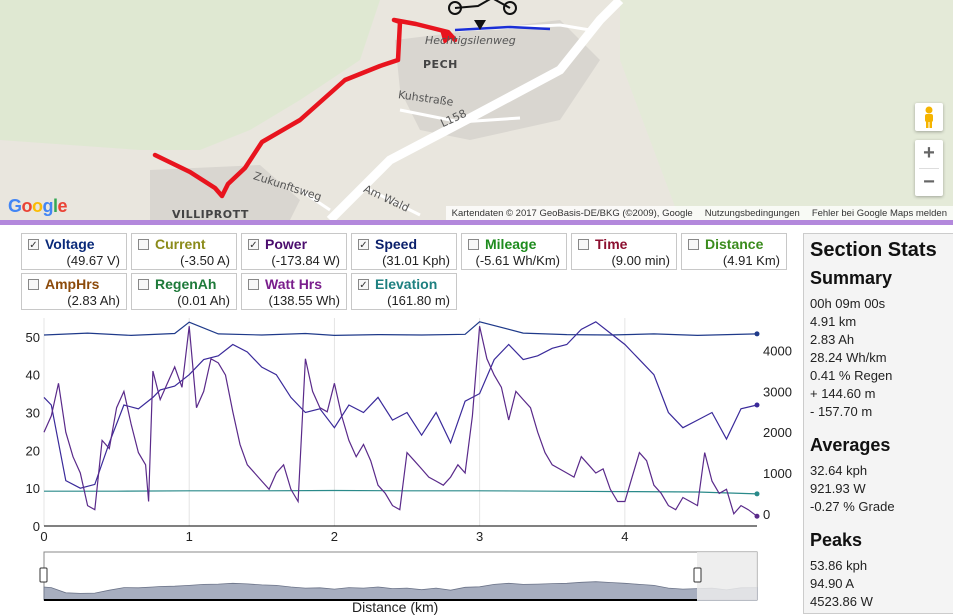 This screenshot has height=615, width=953. Describe the element at coordinates (852, 506) in the screenshot. I see `averages-stat: -0.27 % Grade` at that location.